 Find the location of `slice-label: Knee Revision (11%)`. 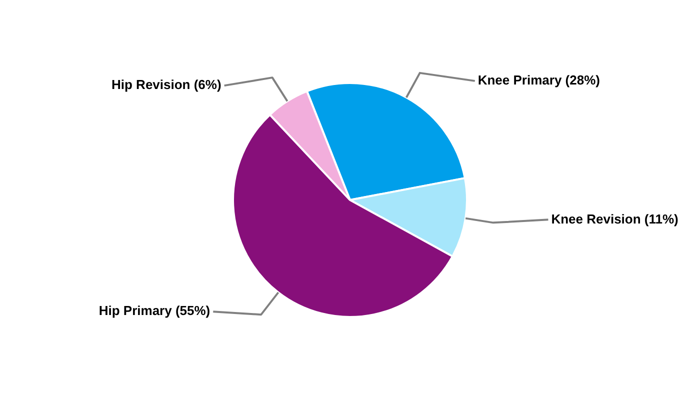

slice-label: Knee Revision (11%) is located at coordinates (614, 218).